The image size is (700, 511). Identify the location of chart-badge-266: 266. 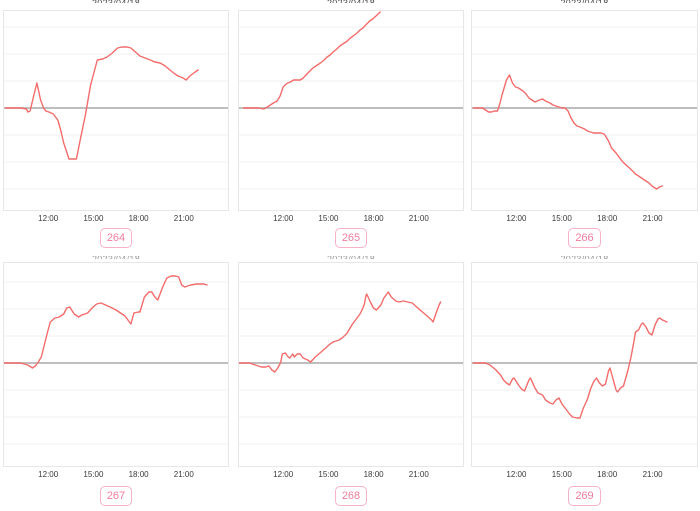
(584, 238).